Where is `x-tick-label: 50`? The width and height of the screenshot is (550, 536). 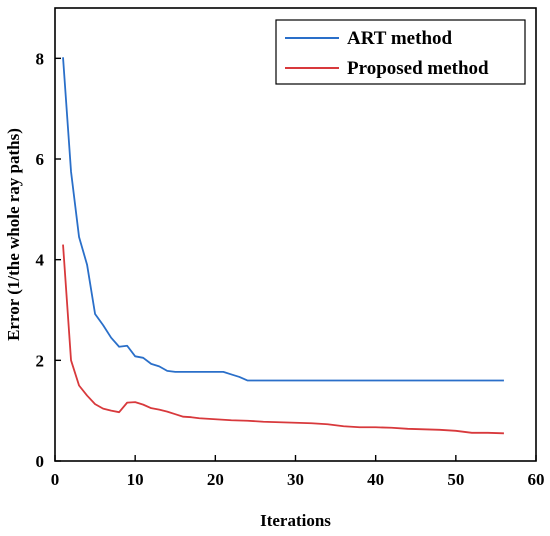 x-tick-label: 50 is located at coordinates (455, 479).